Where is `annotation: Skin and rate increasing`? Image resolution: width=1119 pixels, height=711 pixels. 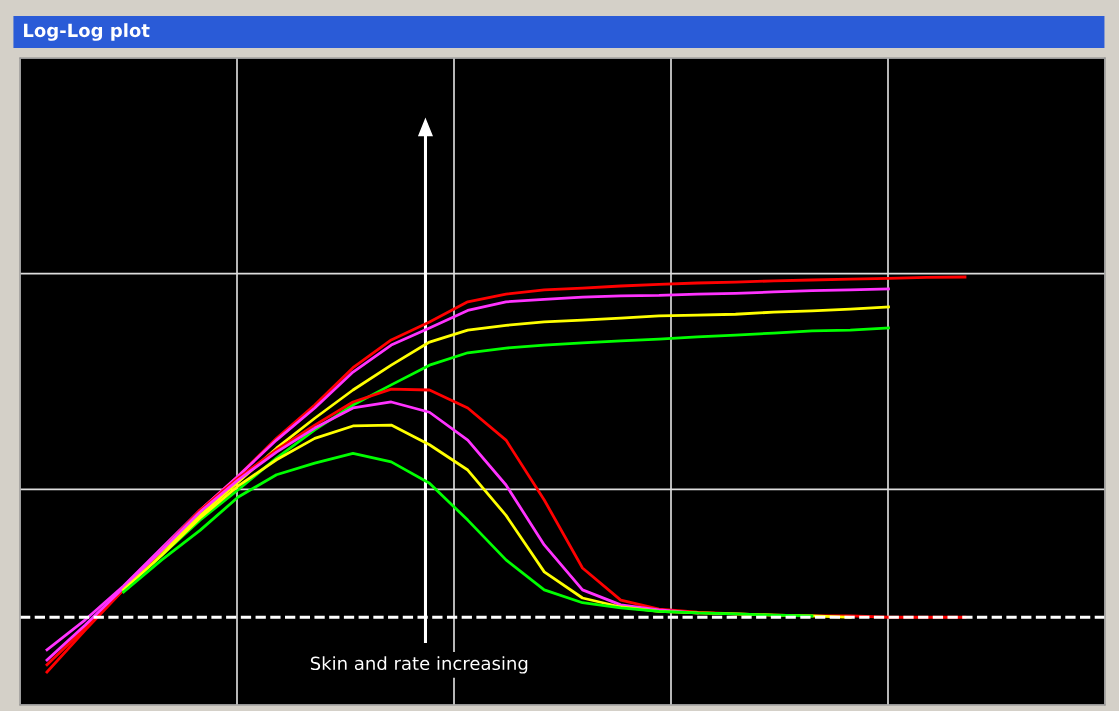
annotation: Skin and rate increasing is located at coordinates (419, 665).